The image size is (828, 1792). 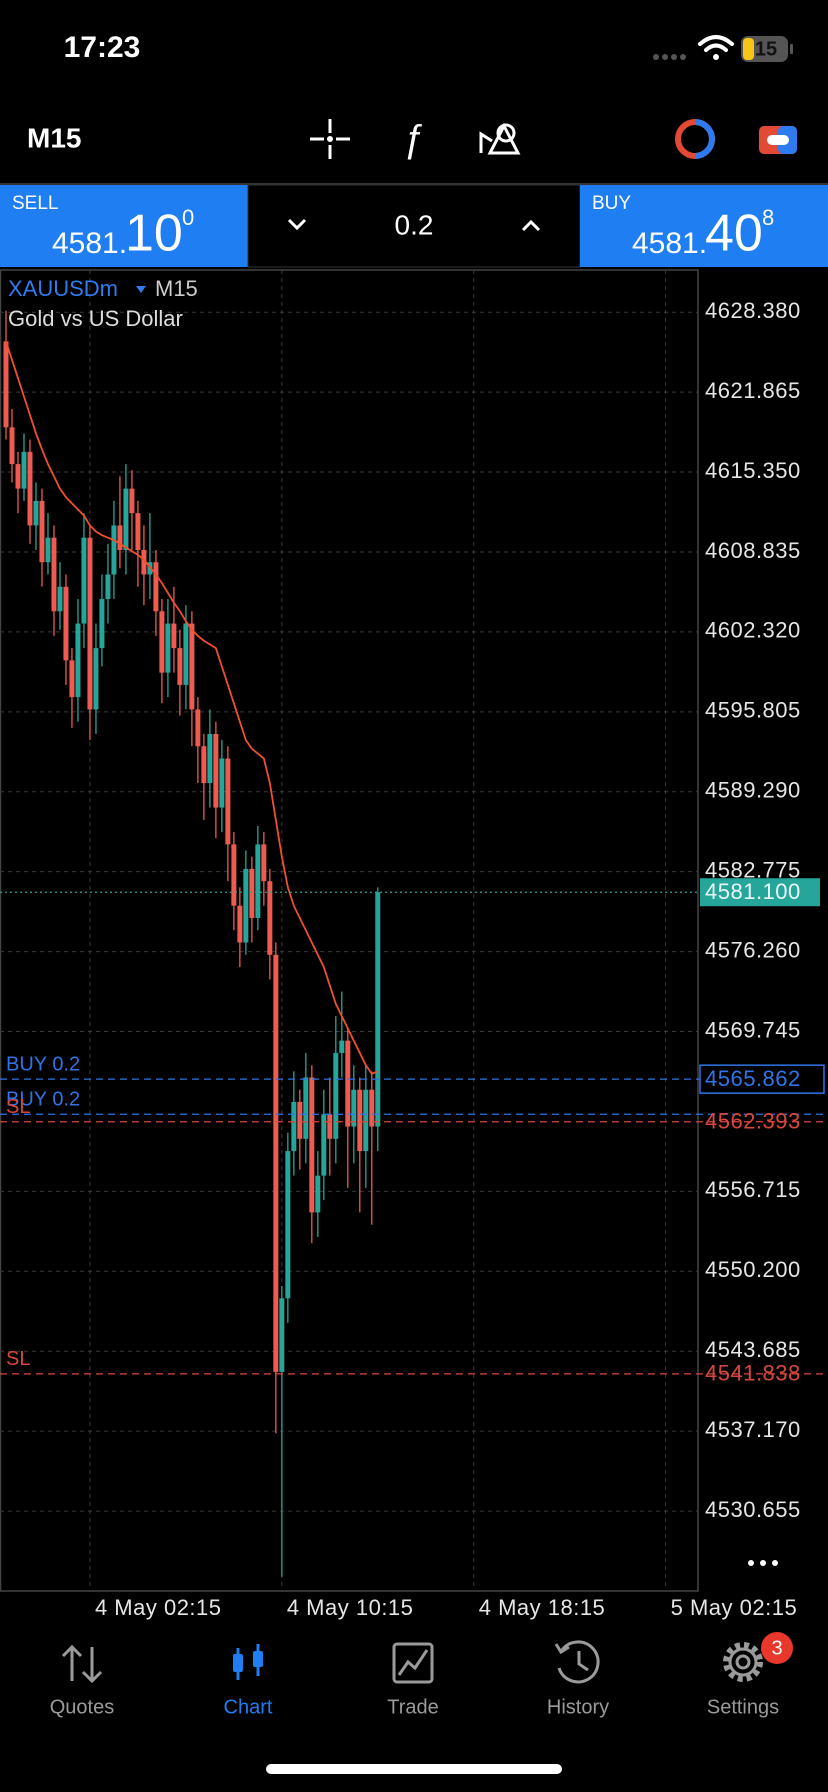 I want to click on bid-price-box, so click(x=760, y=892).